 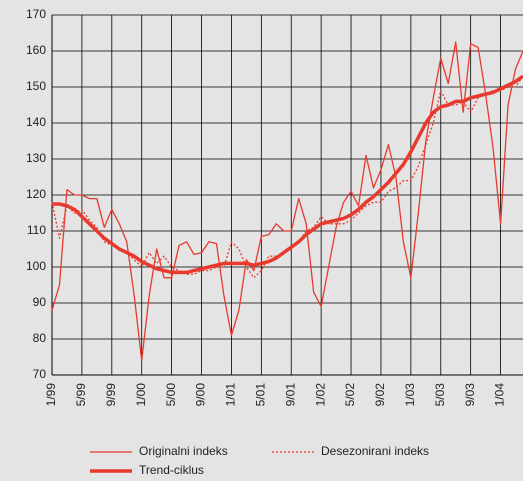 What do you see at coordinates (470, 395) in the screenshot?
I see `x-tick-label: 9/03` at bounding box center [470, 395].